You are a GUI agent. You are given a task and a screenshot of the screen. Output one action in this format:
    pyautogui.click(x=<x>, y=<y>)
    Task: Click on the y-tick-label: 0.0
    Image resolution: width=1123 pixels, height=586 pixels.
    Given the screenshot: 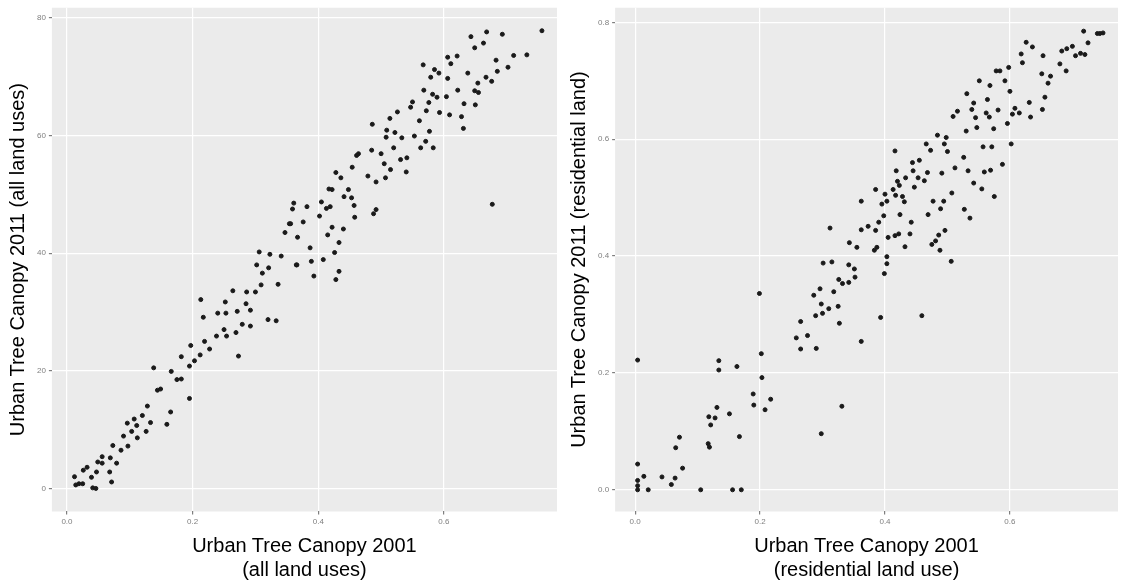 What is the action you would take?
    pyautogui.click(x=604, y=489)
    